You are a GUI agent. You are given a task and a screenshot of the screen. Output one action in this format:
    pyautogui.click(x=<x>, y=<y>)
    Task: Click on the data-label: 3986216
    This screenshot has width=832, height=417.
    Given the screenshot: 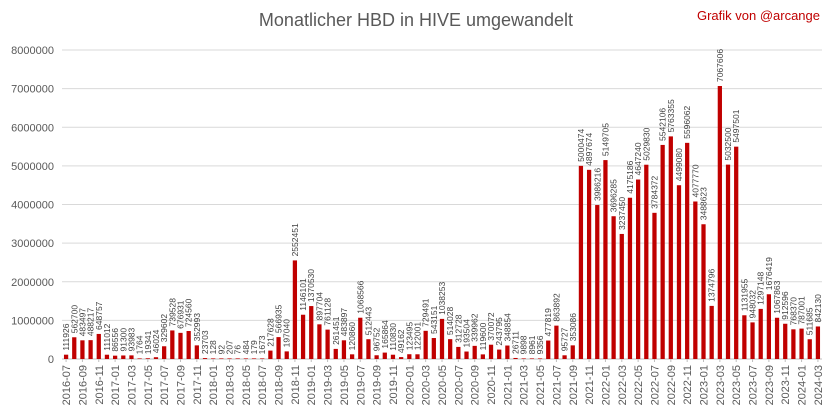 What is the action you would take?
    pyautogui.click(x=597, y=184)
    